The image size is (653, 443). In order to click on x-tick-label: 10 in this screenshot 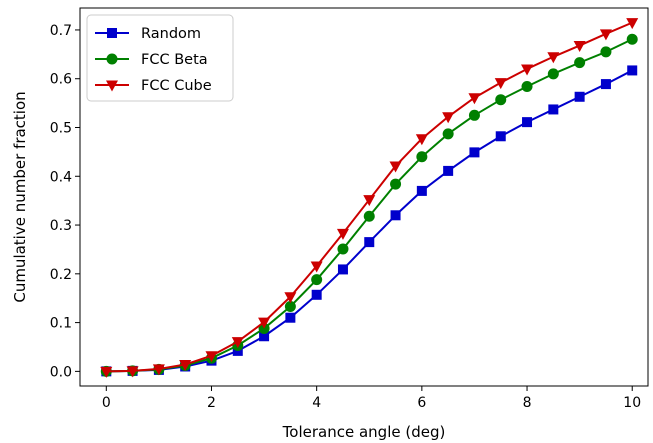, I will do `click(632, 403)`.